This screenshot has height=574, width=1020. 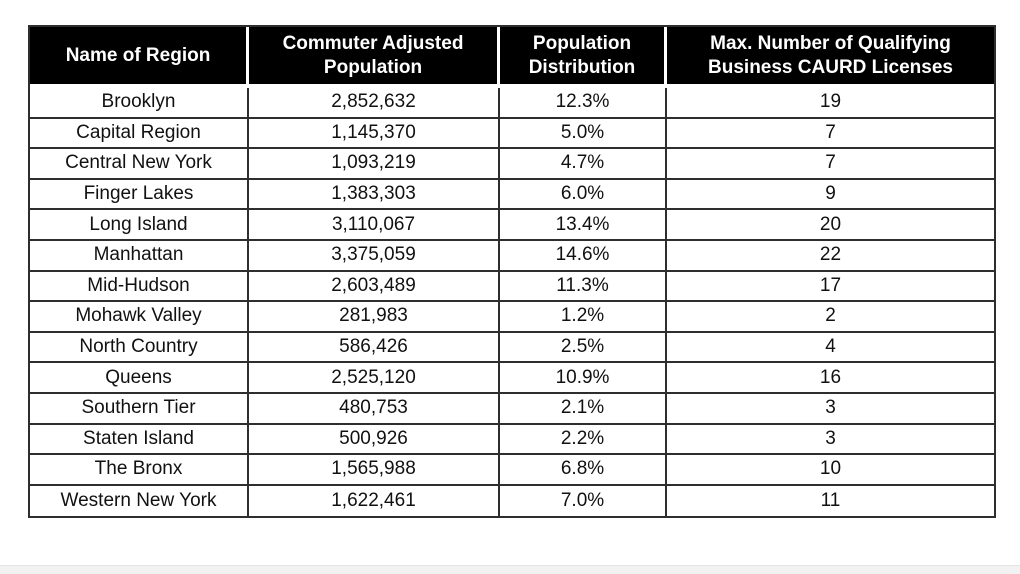 What do you see at coordinates (830, 470) in the screenshot?
I see `table-cell: 10` at bounding box center [830, 470].